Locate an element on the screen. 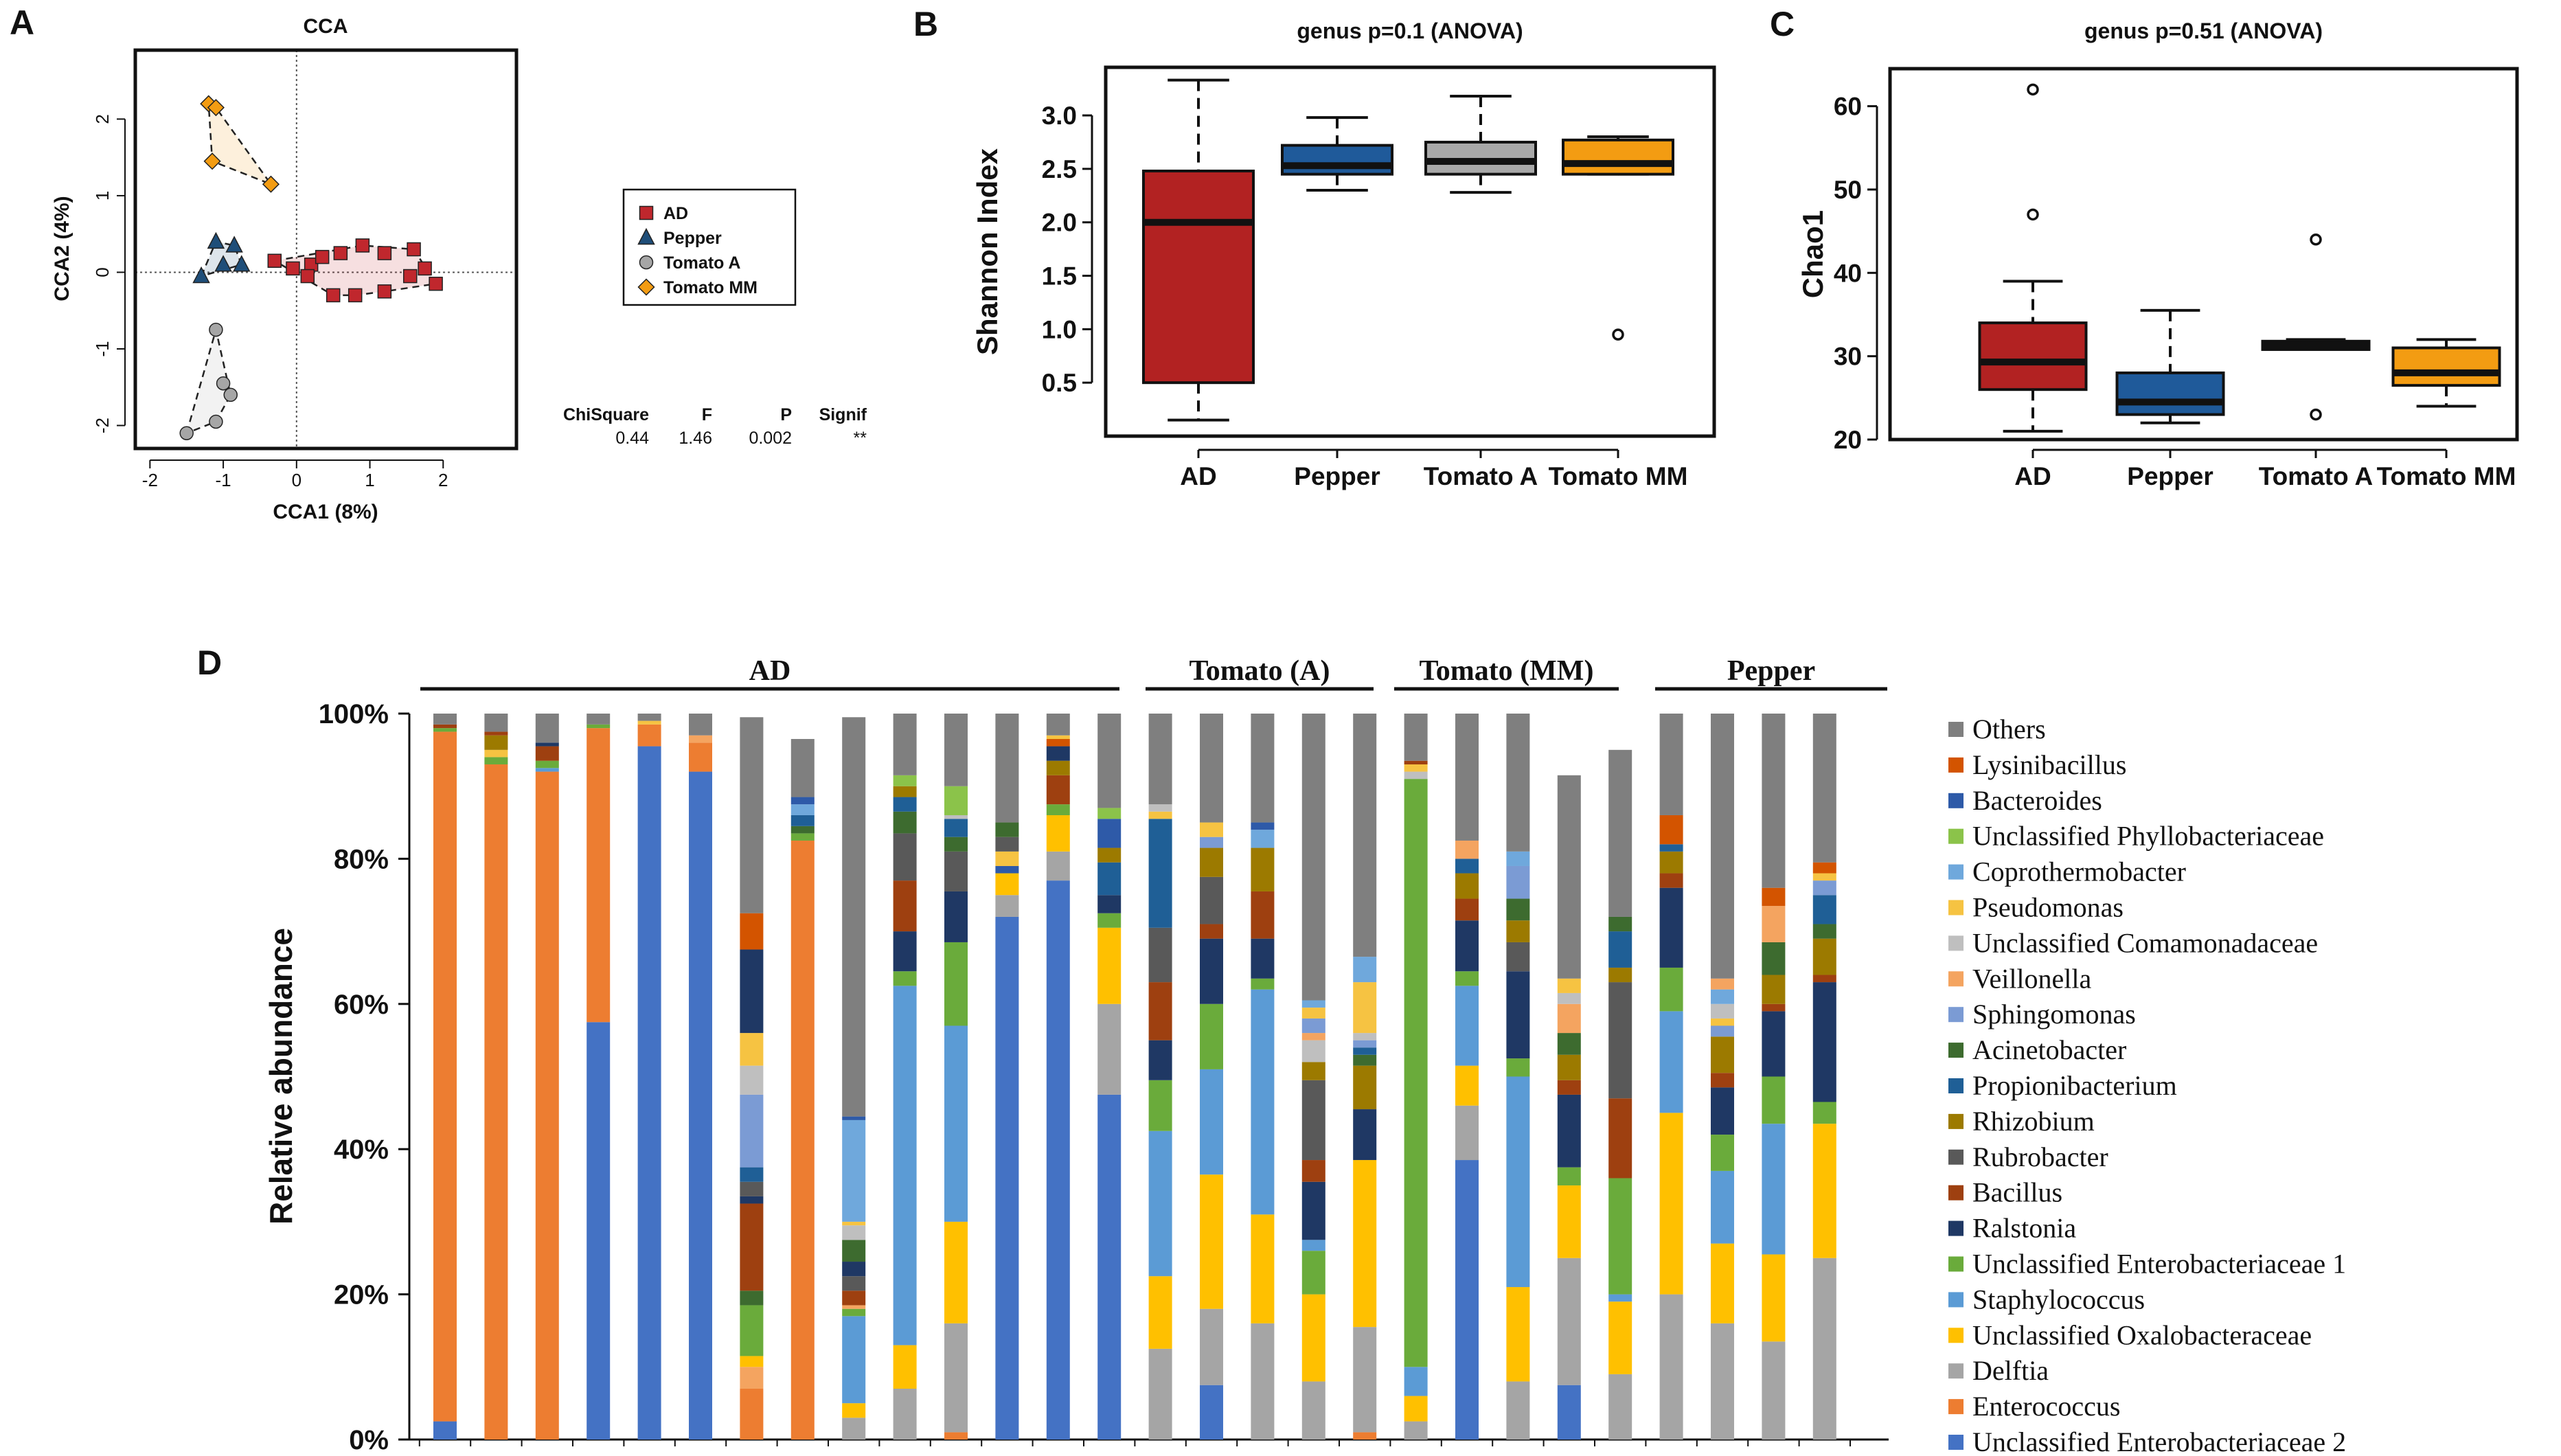  x-tick-label: 2 is located at coordinates (443, 480).